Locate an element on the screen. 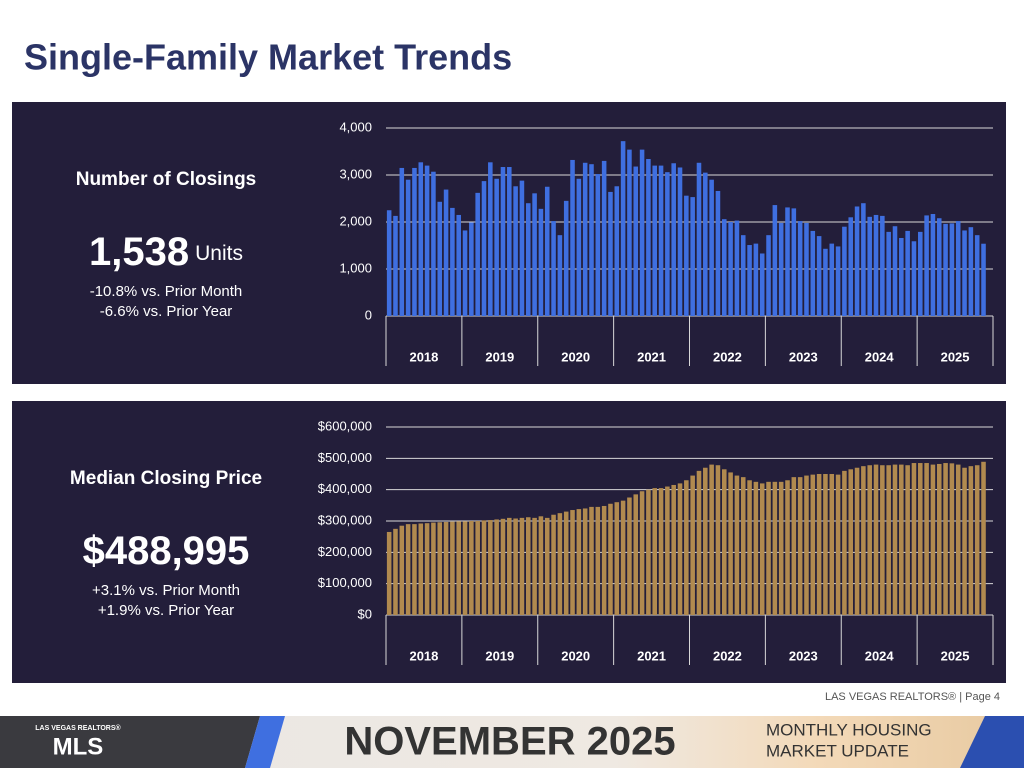 This screenshot has height=768, width=1024. x-tick-label: 2019 is located at coordinates (499, 655).